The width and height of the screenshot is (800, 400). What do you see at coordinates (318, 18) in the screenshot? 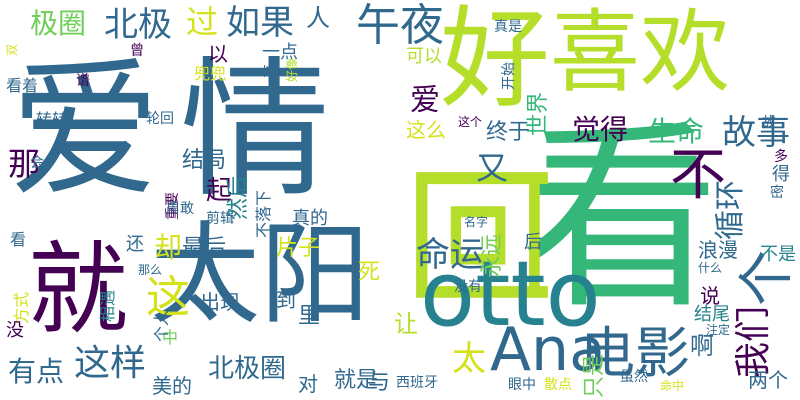
I see `cloud-word-ren: 人` at bounding box center [318, 18].